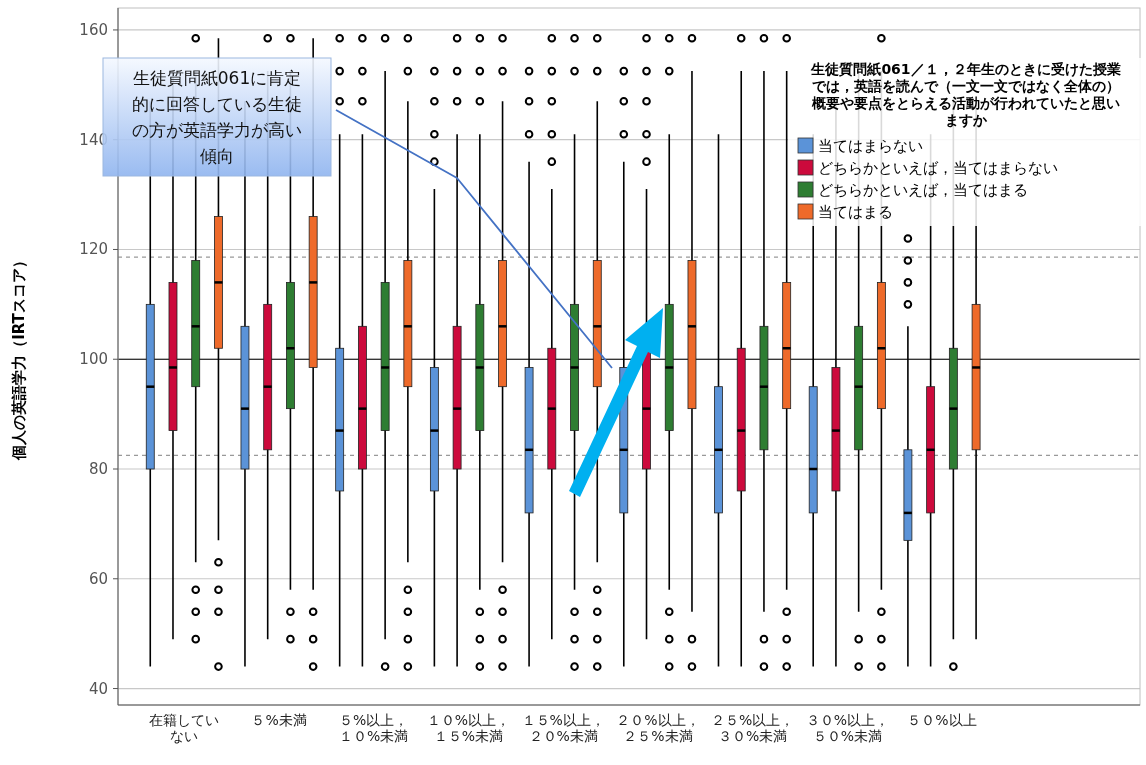 The height and width of the screenshot is (765, 1146). Describe the element at coordinates (93, 249) in the screenshot. I see `y-tick-label: 120` at that location.